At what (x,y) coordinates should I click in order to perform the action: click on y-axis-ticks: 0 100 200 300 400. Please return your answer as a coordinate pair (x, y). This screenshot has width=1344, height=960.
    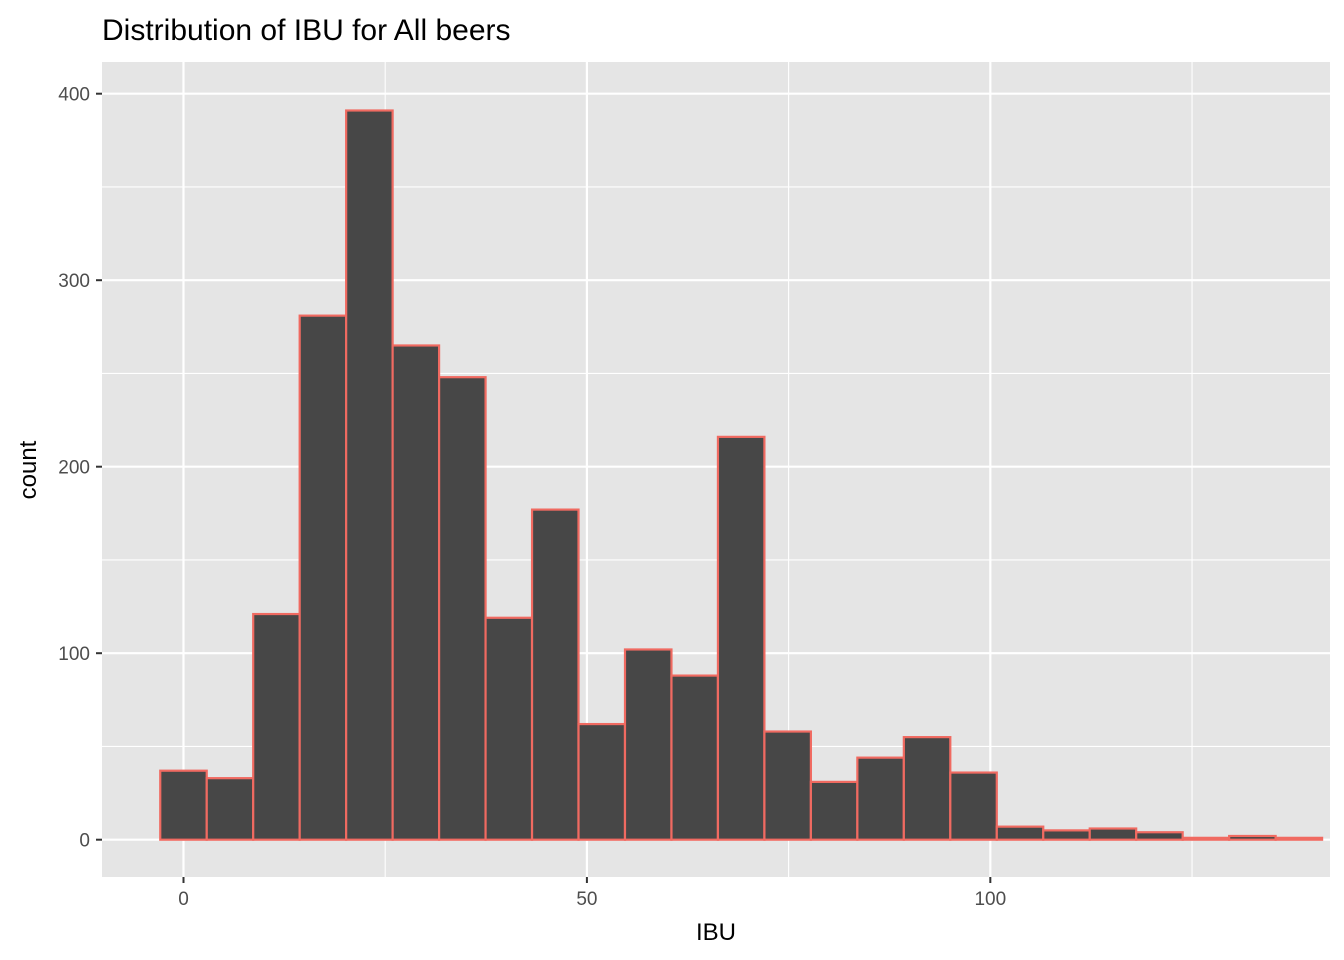
    Looking at the image, I should click on (80, 468).